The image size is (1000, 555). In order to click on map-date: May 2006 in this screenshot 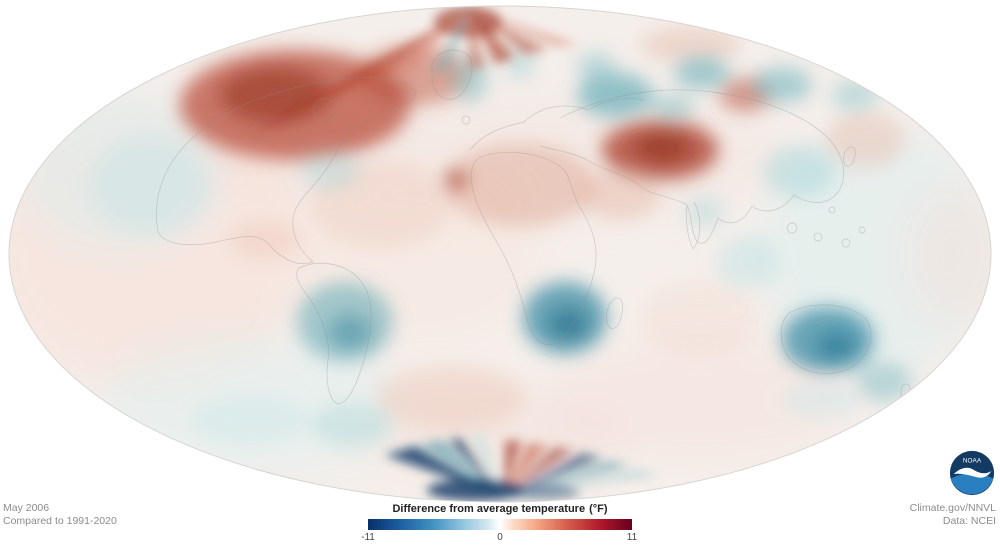, I will do `click(26, 508)`.